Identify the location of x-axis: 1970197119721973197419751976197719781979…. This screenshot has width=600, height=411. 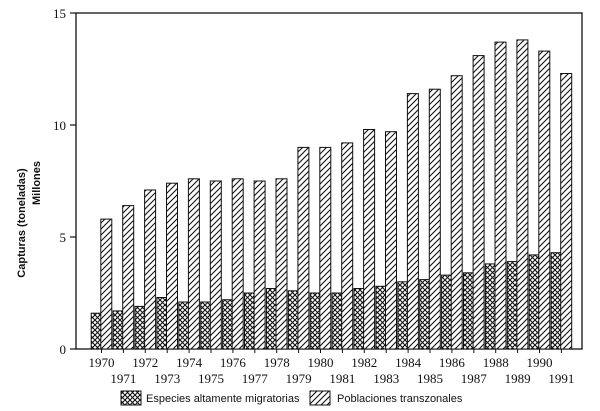
(331, 367).